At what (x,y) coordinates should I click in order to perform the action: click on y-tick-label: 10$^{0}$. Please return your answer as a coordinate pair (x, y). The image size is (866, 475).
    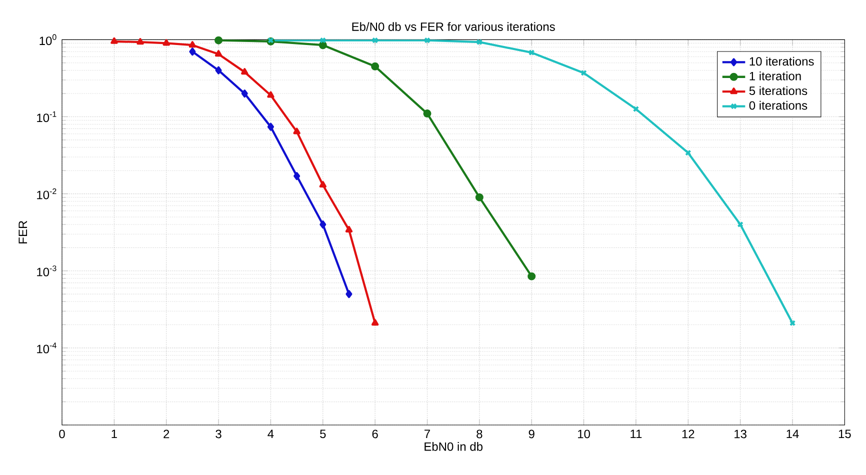
    Looking at the image, I should click on (48, 40).